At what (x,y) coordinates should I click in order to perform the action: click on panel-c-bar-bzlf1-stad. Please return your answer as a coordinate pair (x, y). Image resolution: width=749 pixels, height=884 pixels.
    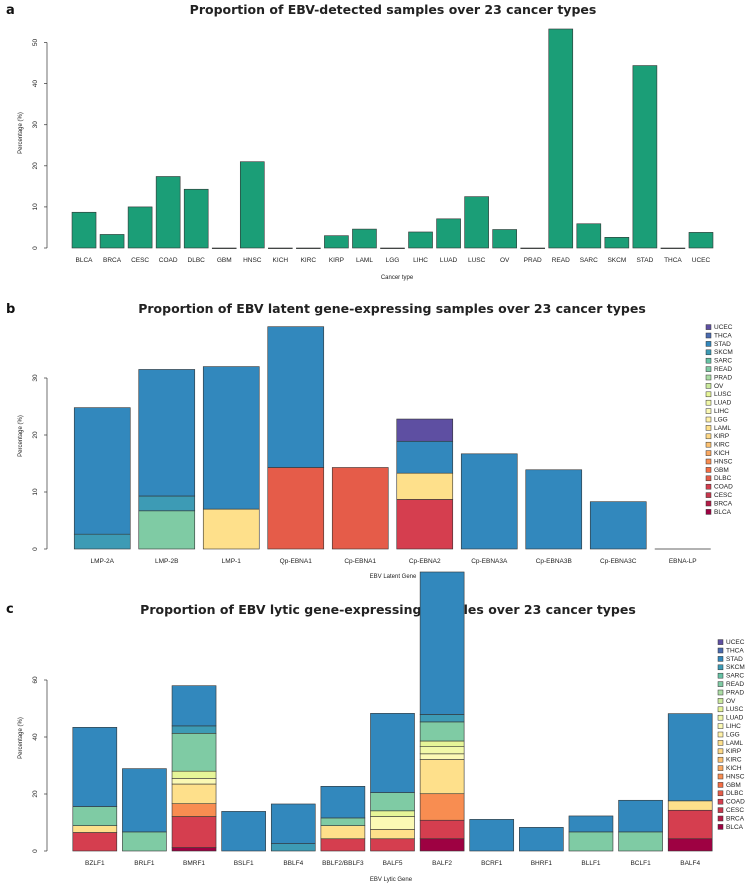
    Looking at the image, I should click on (95, 767).